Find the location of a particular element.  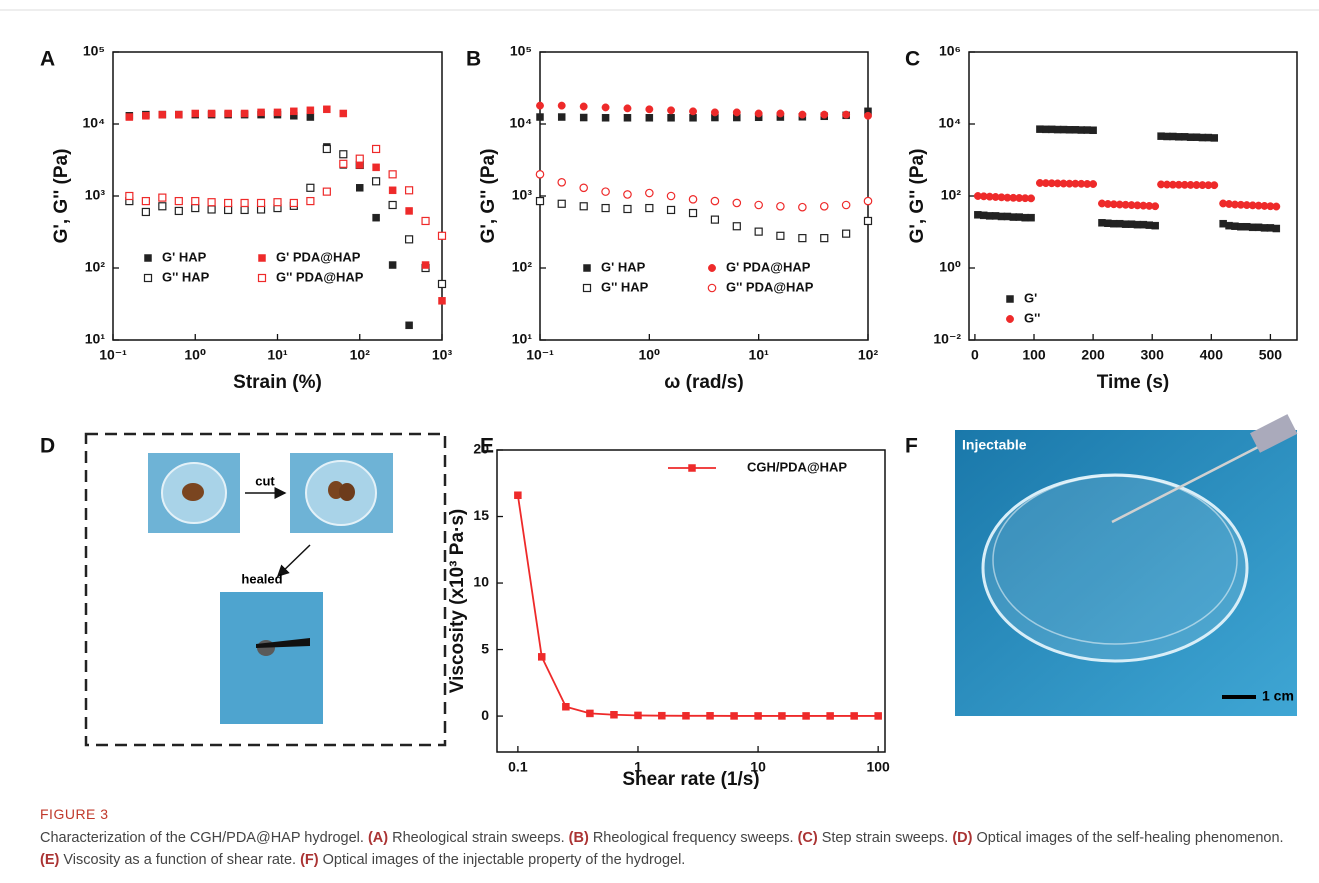

x-tick-label: 200 is located at coordinates (1093, 355).